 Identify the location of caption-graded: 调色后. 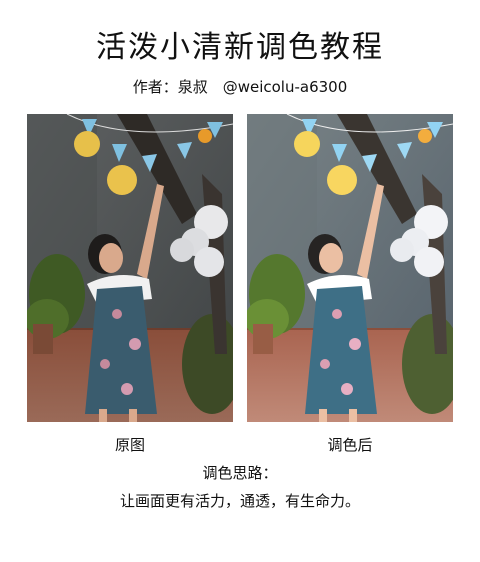
(350, 445).